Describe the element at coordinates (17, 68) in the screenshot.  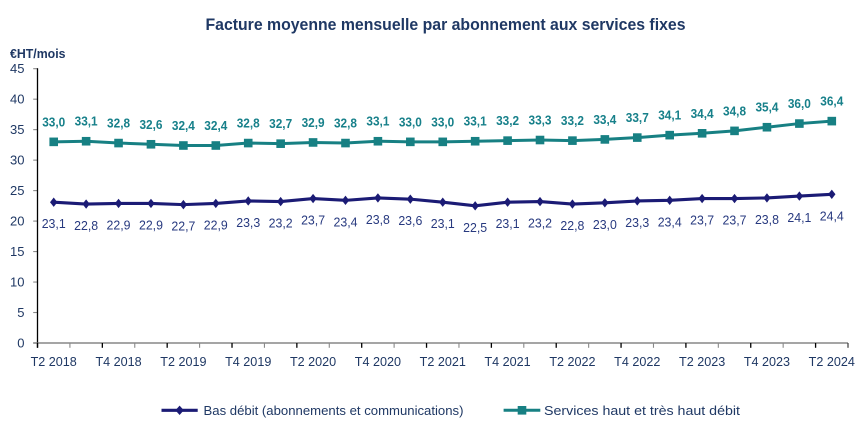
I see `svg-text: 45` at that location.